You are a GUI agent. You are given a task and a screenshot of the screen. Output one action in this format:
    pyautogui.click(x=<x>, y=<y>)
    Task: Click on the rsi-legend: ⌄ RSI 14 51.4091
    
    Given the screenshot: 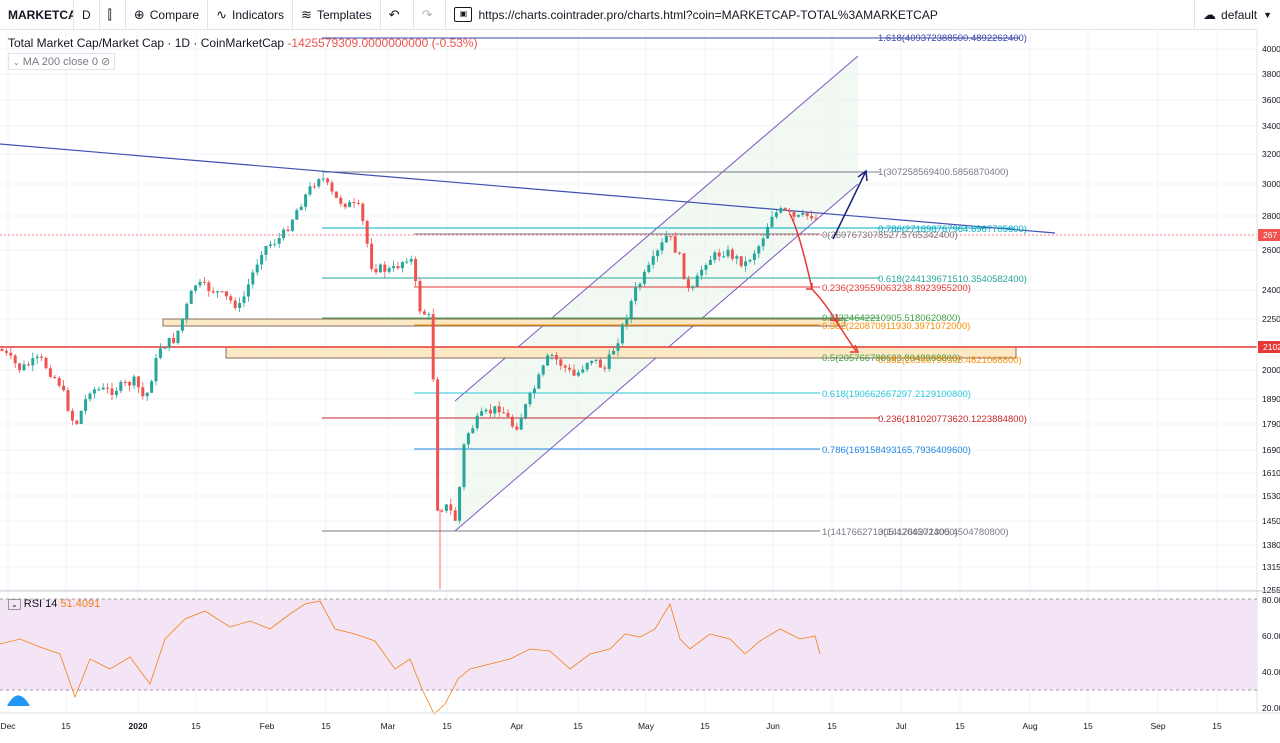 What is the action you would take?
    pyautogui.click(x=54, y=604)
    